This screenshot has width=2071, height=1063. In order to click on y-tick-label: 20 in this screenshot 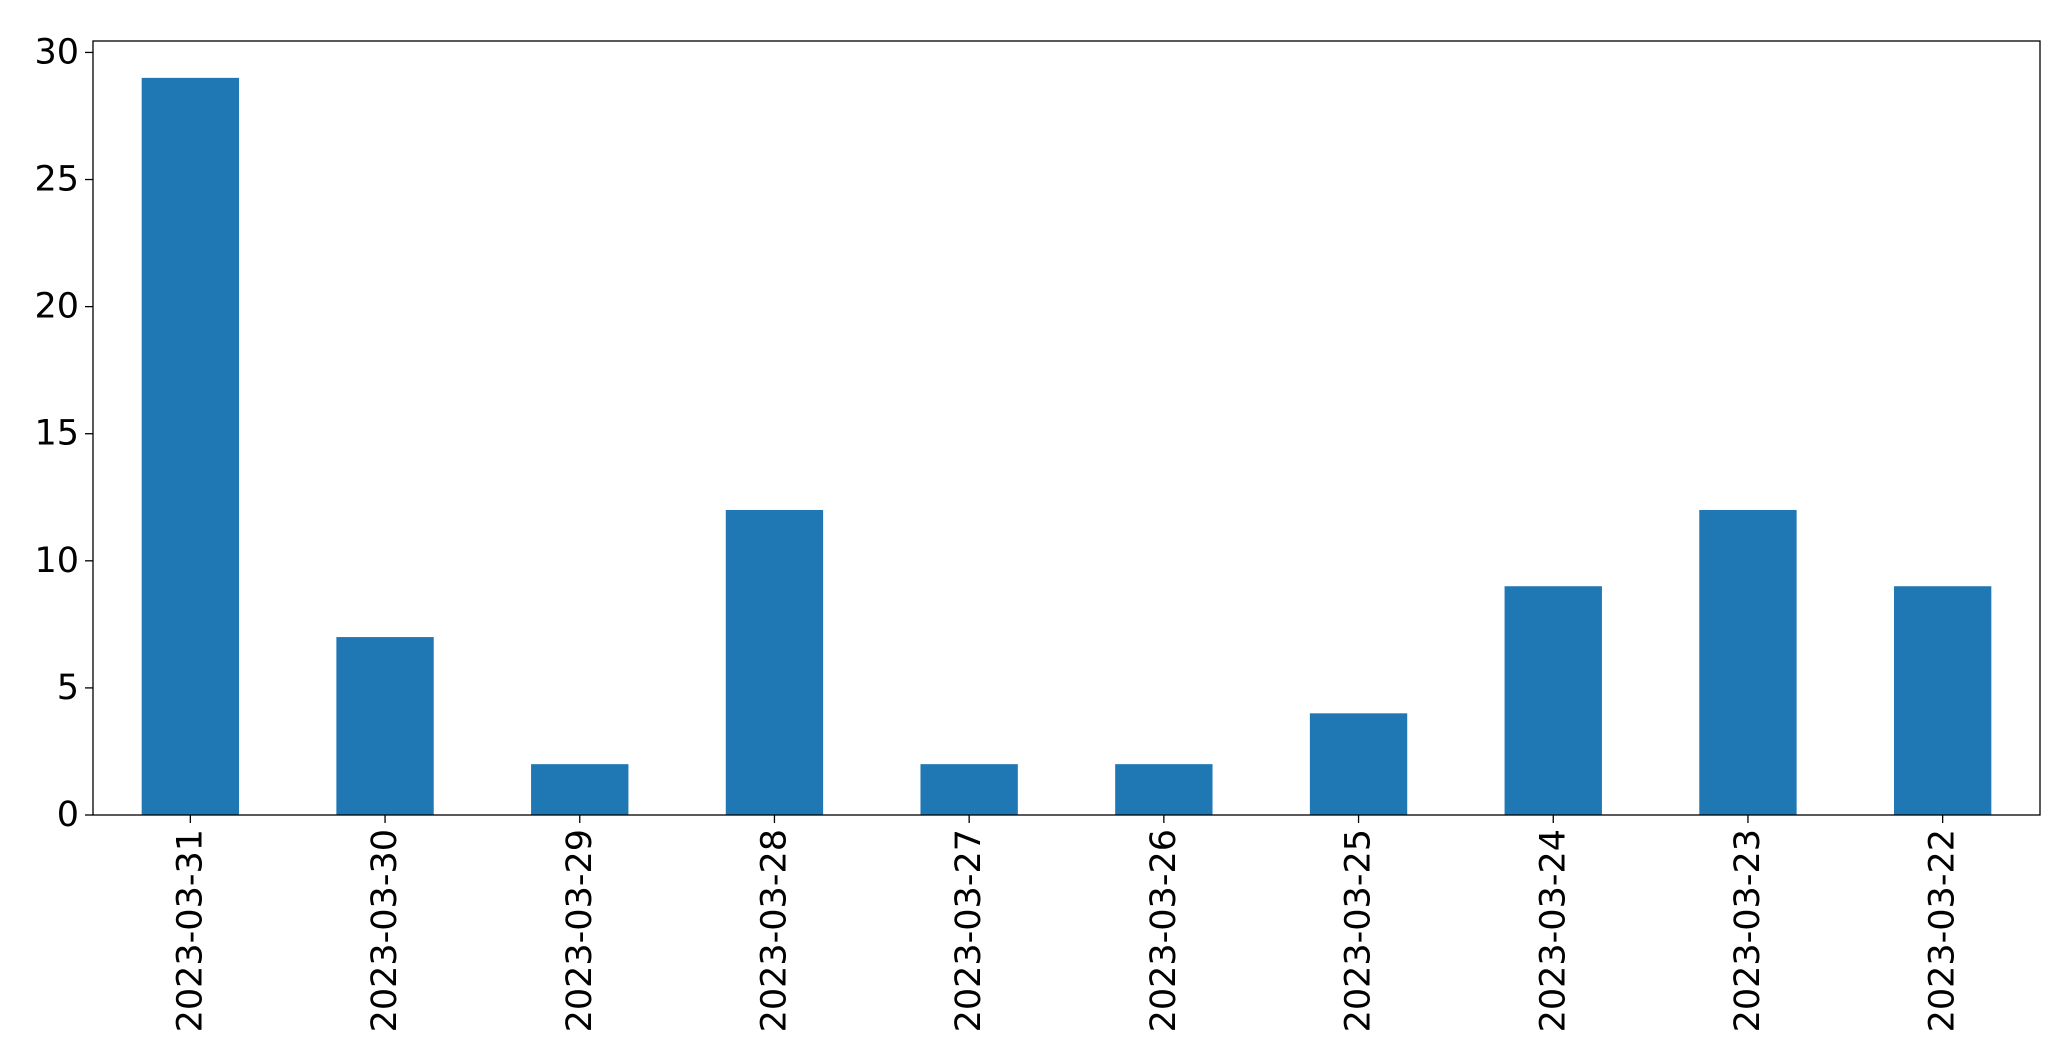, I will do `click(56, 307)`.